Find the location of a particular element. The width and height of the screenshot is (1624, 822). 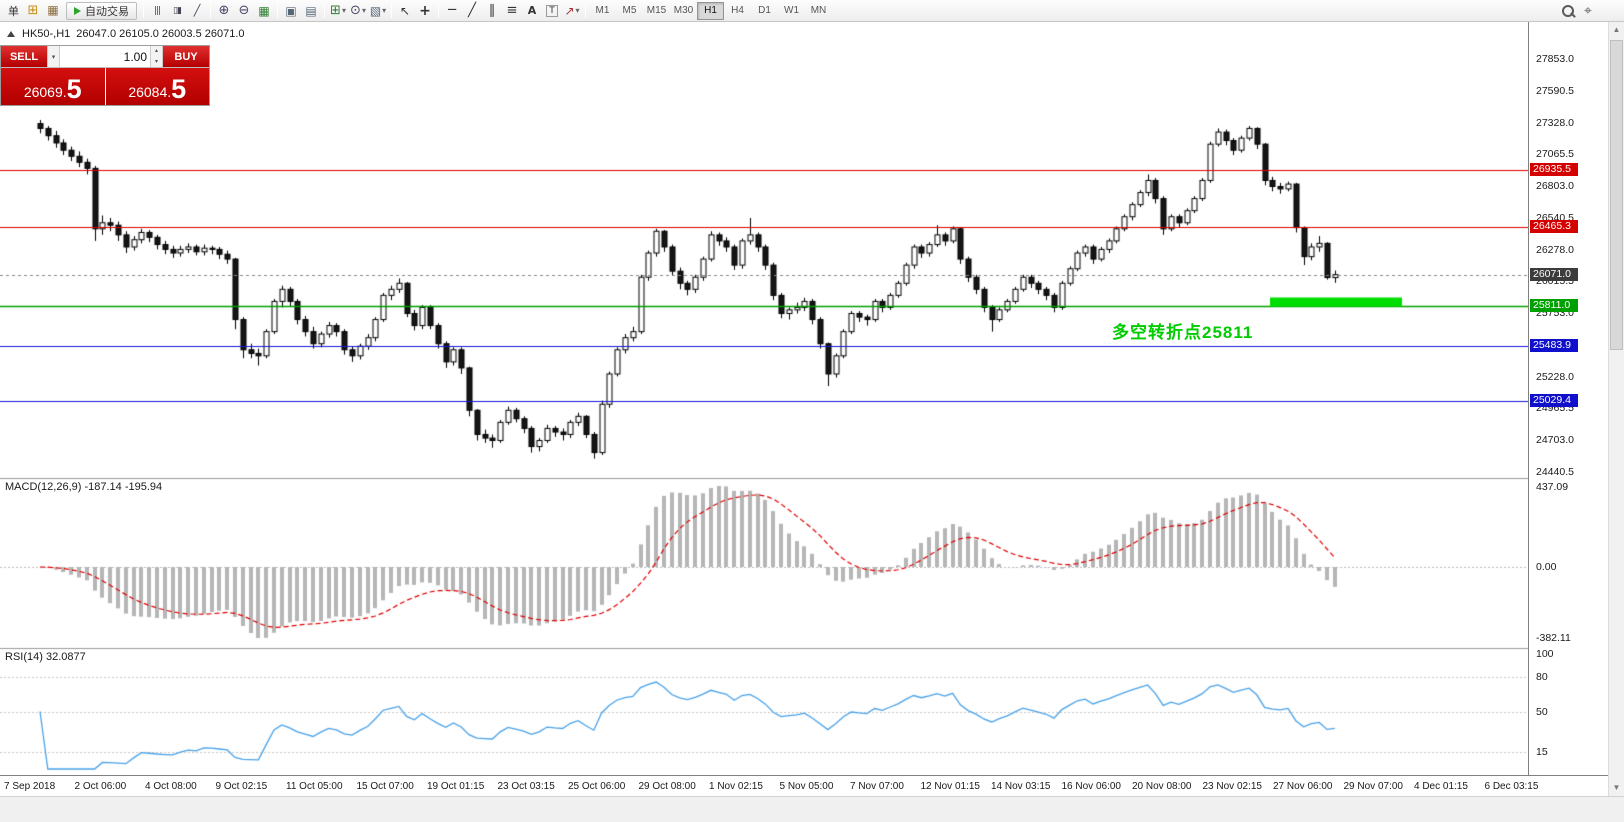

lot-increase-button is located at coordinates (156, 51).